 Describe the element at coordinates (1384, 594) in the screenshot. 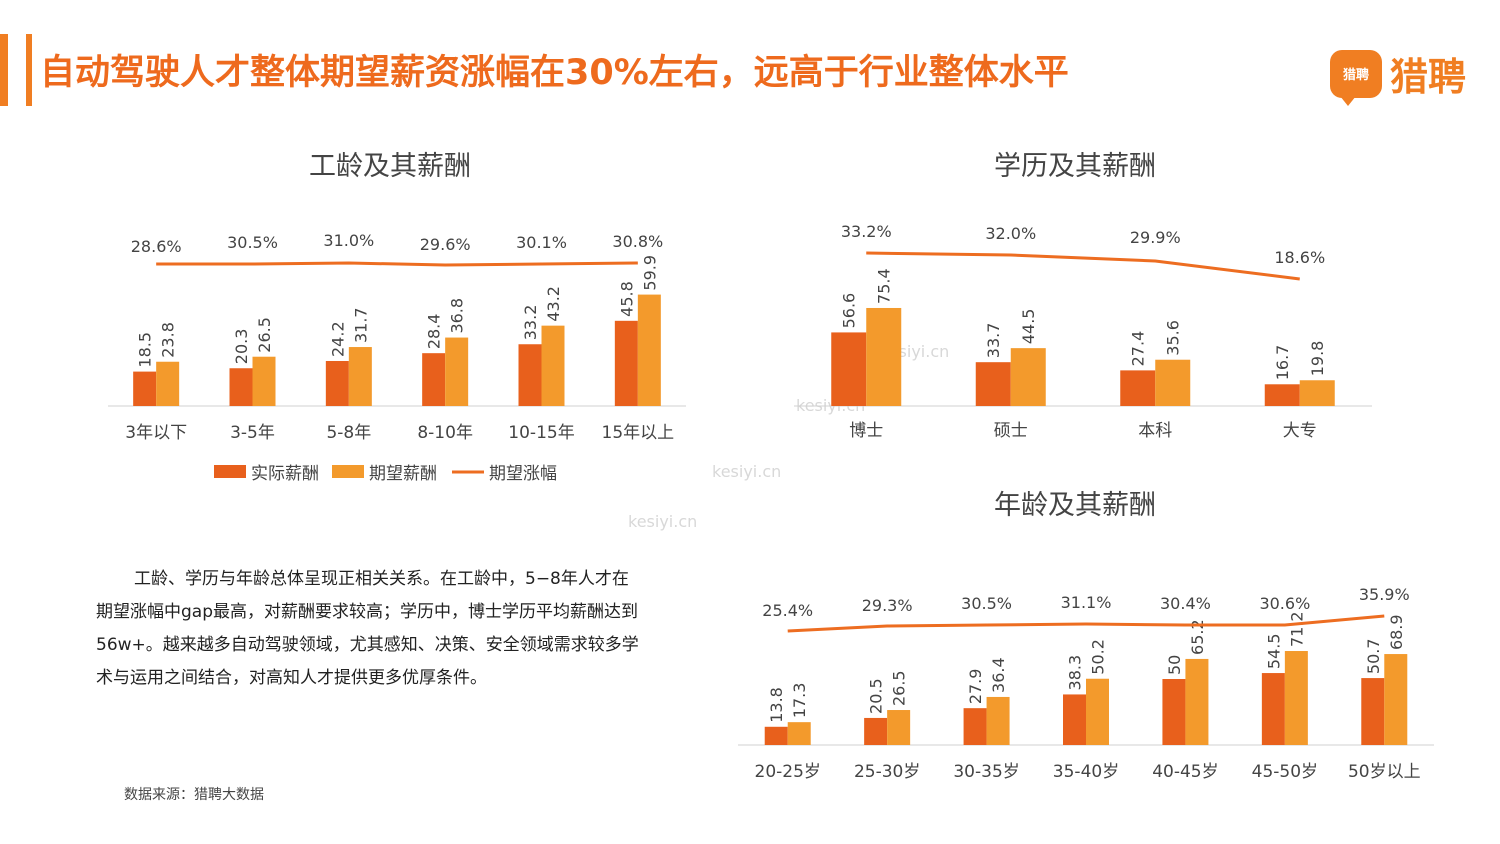

I see `growth-label: 35.9%` at that location.